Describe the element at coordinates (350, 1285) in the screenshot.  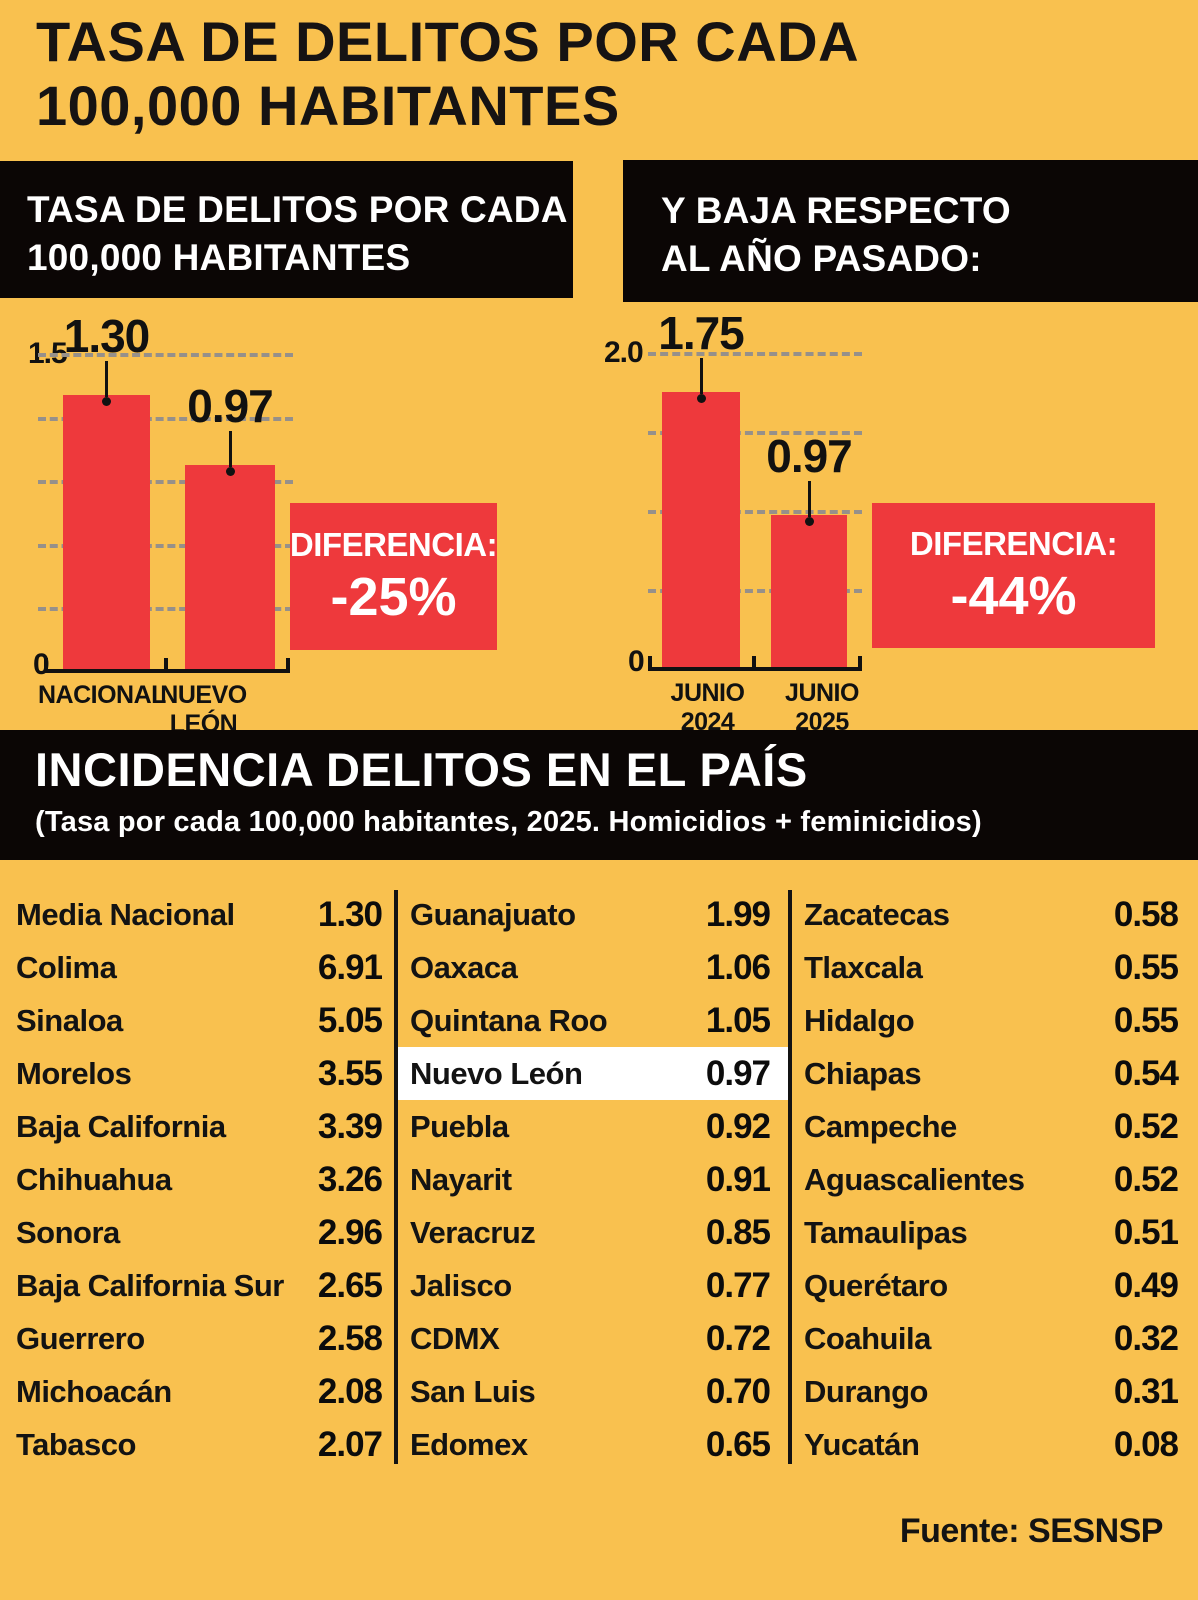
I see `state-value: 2.65` at that location.